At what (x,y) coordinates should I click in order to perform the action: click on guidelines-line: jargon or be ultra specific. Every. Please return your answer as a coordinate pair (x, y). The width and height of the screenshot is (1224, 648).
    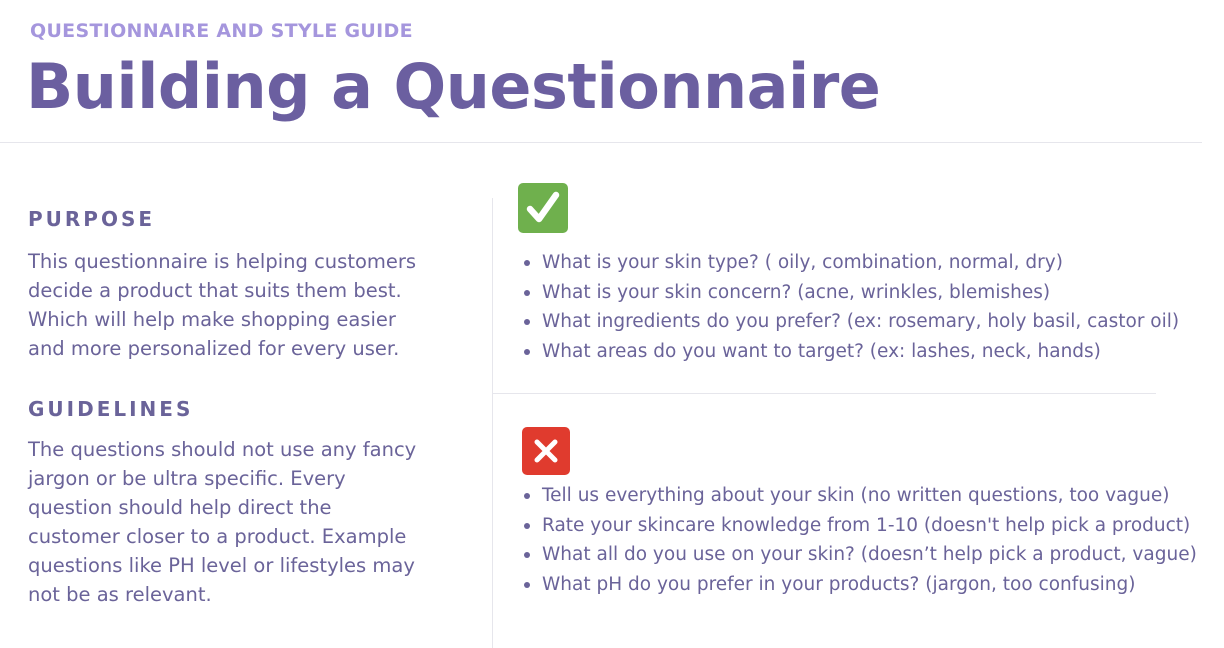
    Looking at the image, I should click on (187, 478).